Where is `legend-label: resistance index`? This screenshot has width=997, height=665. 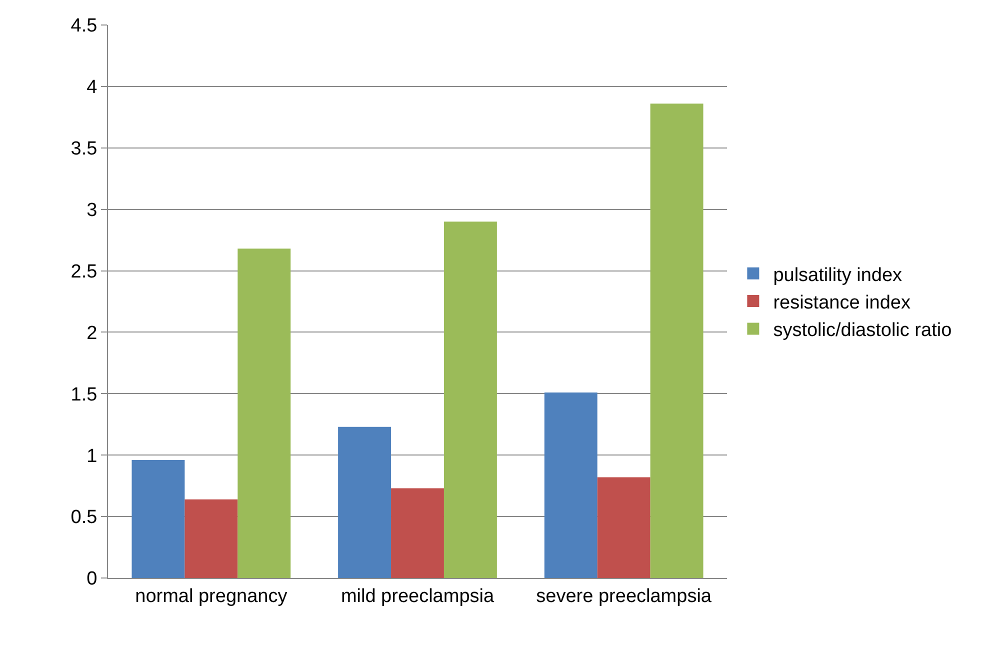
legend-label: resistance index is located at coordinates (842, 303).